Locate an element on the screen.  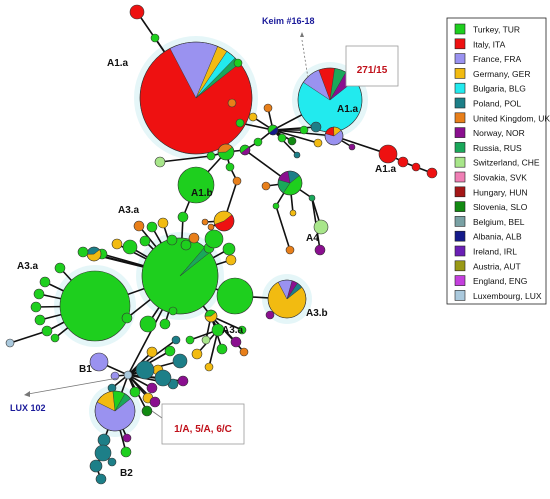
node-a4c2 is located at coordinates (276, 206).